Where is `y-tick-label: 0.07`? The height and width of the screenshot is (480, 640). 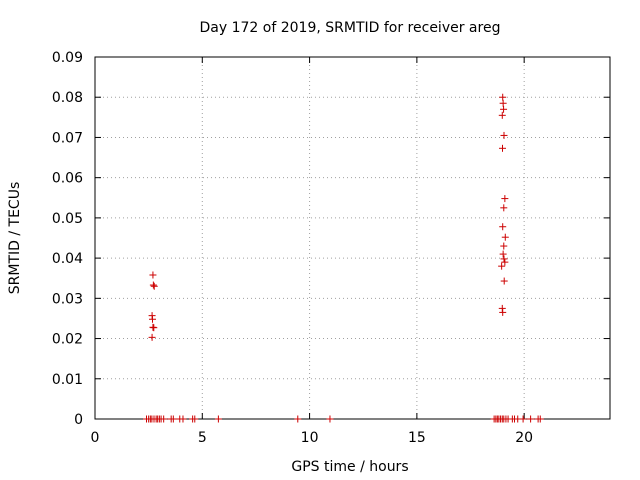 y-tick-label: 0.07 is located at coordinates (67, 138).